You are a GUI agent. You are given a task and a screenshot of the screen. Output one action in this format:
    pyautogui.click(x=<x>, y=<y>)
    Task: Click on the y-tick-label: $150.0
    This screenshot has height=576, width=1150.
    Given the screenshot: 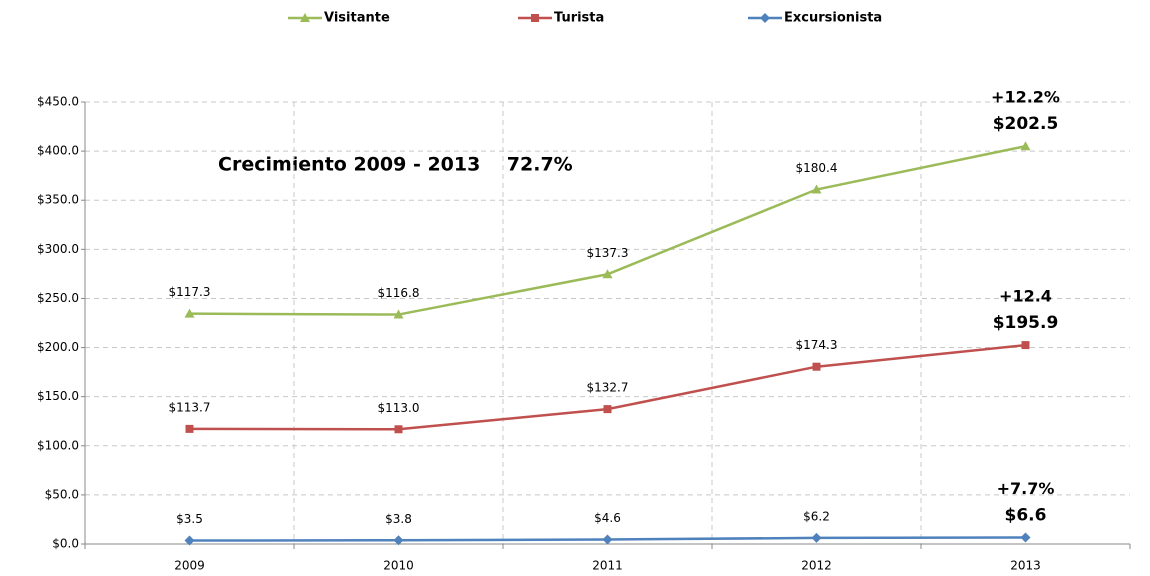 What is the action you would take?
    pyautogui.click(x=58, y=396)
    